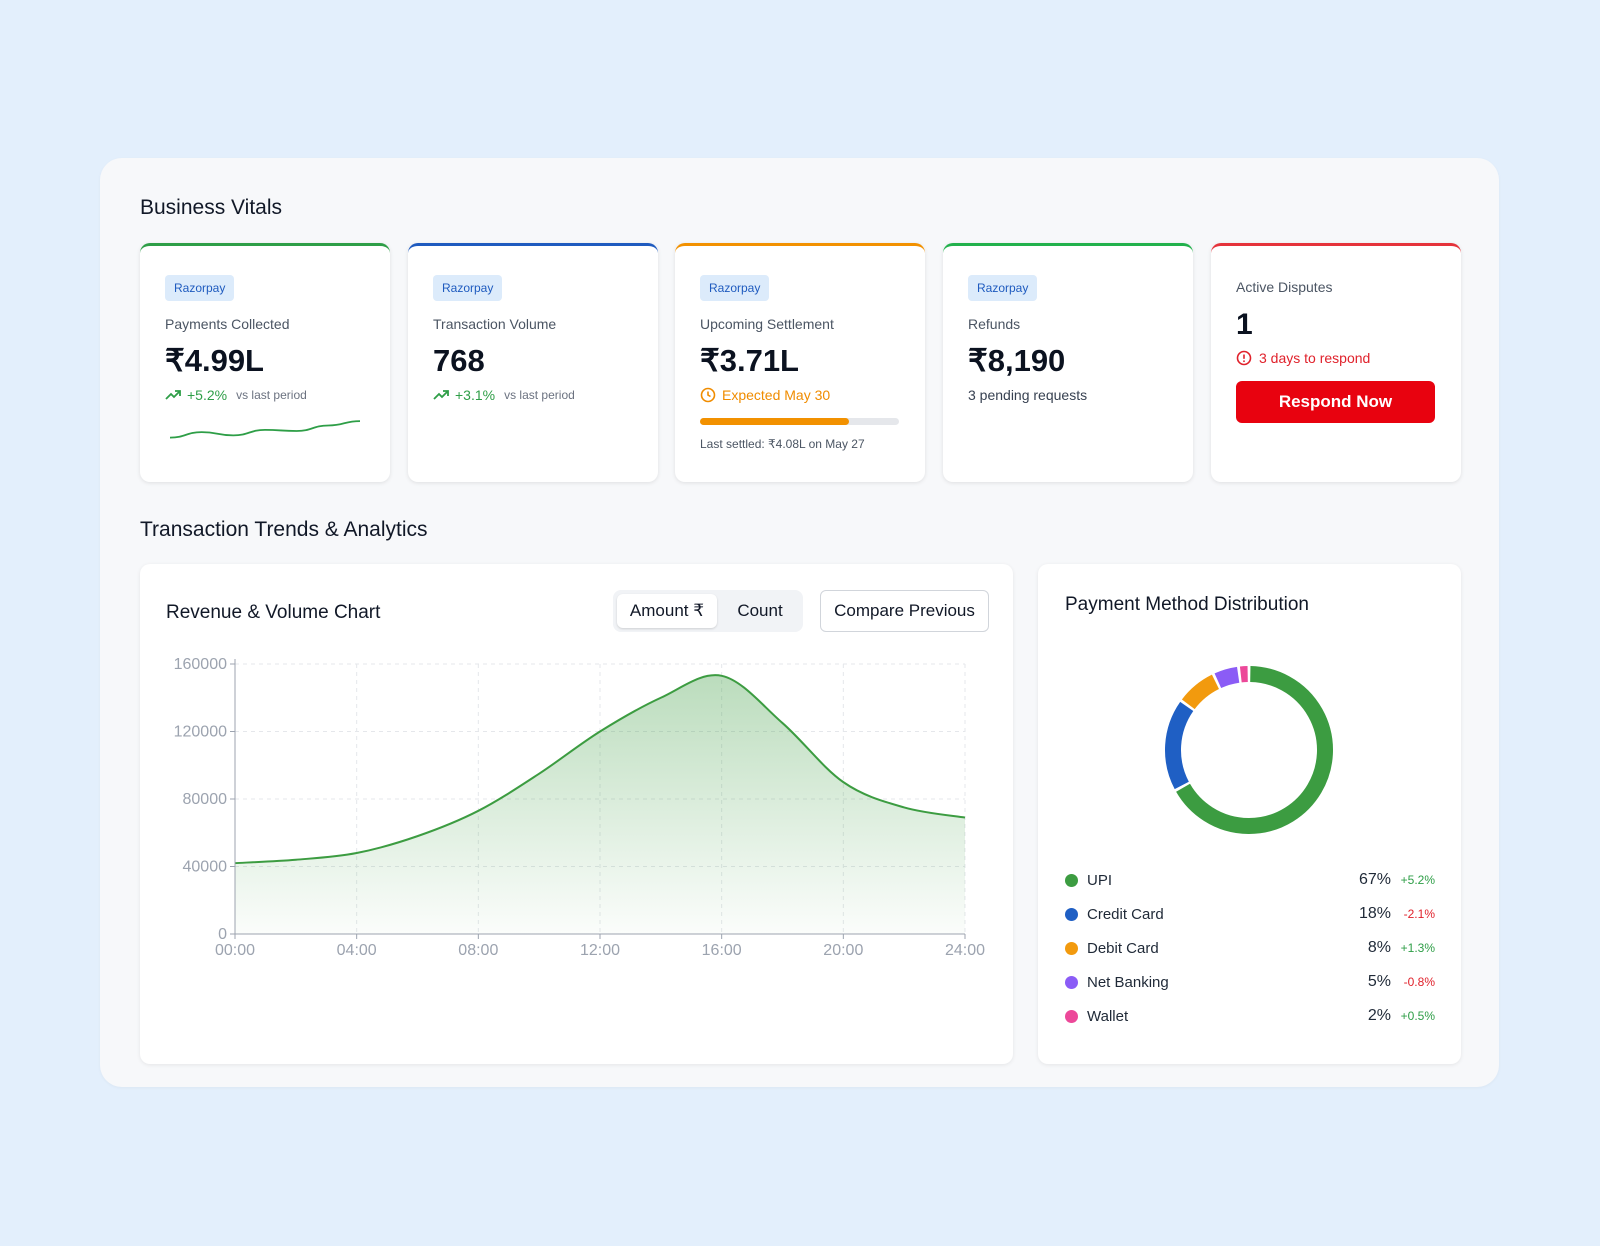 Image resolution: width=1600 pixels, height=1246 pixels. What do you see at coordinates (227, 324) in the screenshot?
I see `card-label: Payments Collected` at bounding box center [227, 324].